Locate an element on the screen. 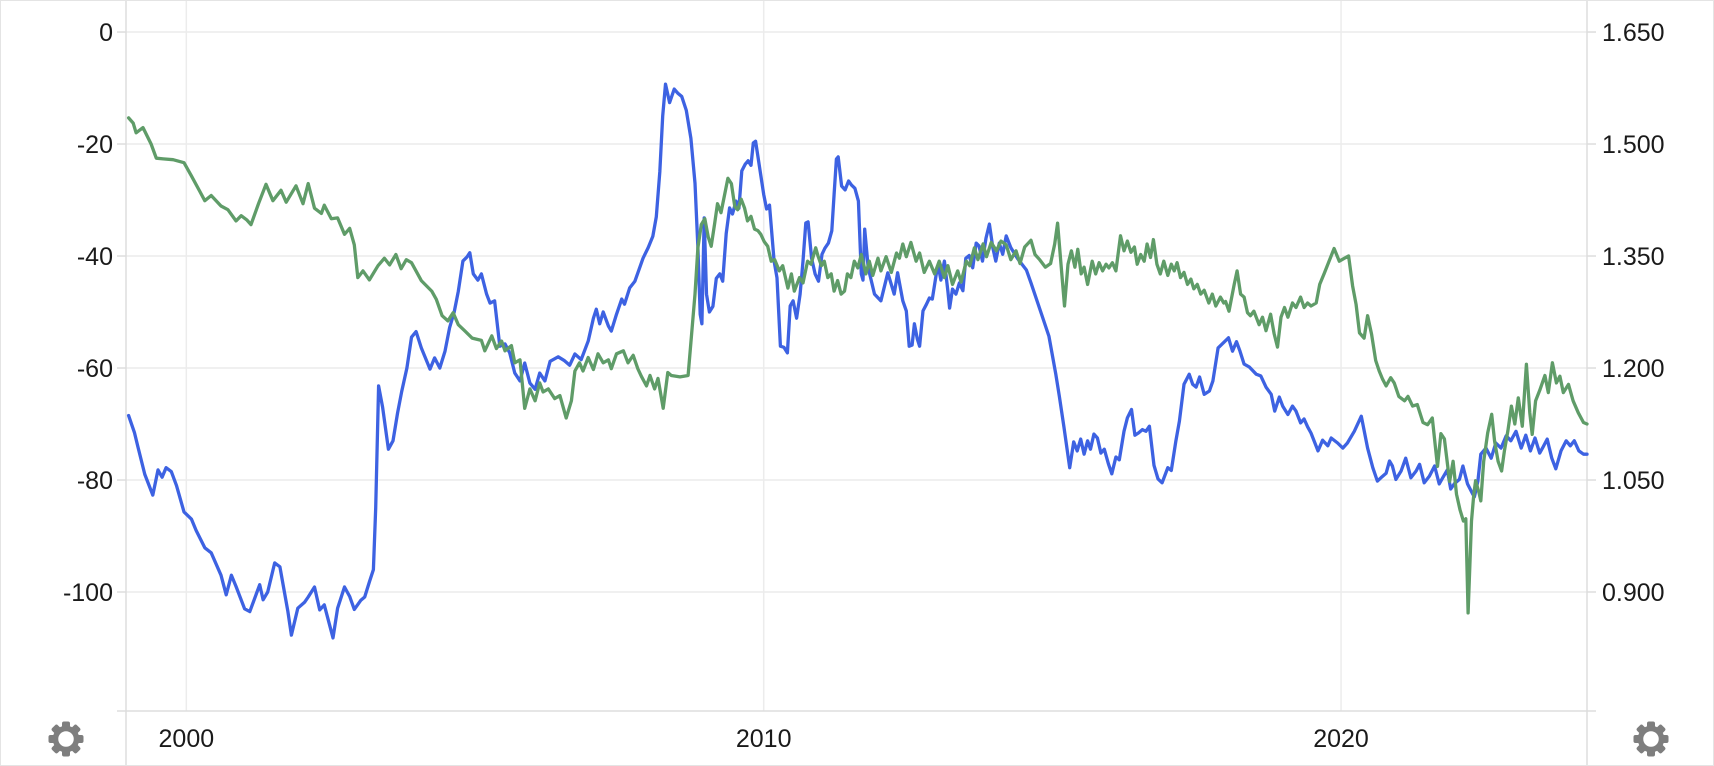 This screenshot has height=766, width=1714. right-axis-label: 1.650 is located at coordinates (1633, 33).